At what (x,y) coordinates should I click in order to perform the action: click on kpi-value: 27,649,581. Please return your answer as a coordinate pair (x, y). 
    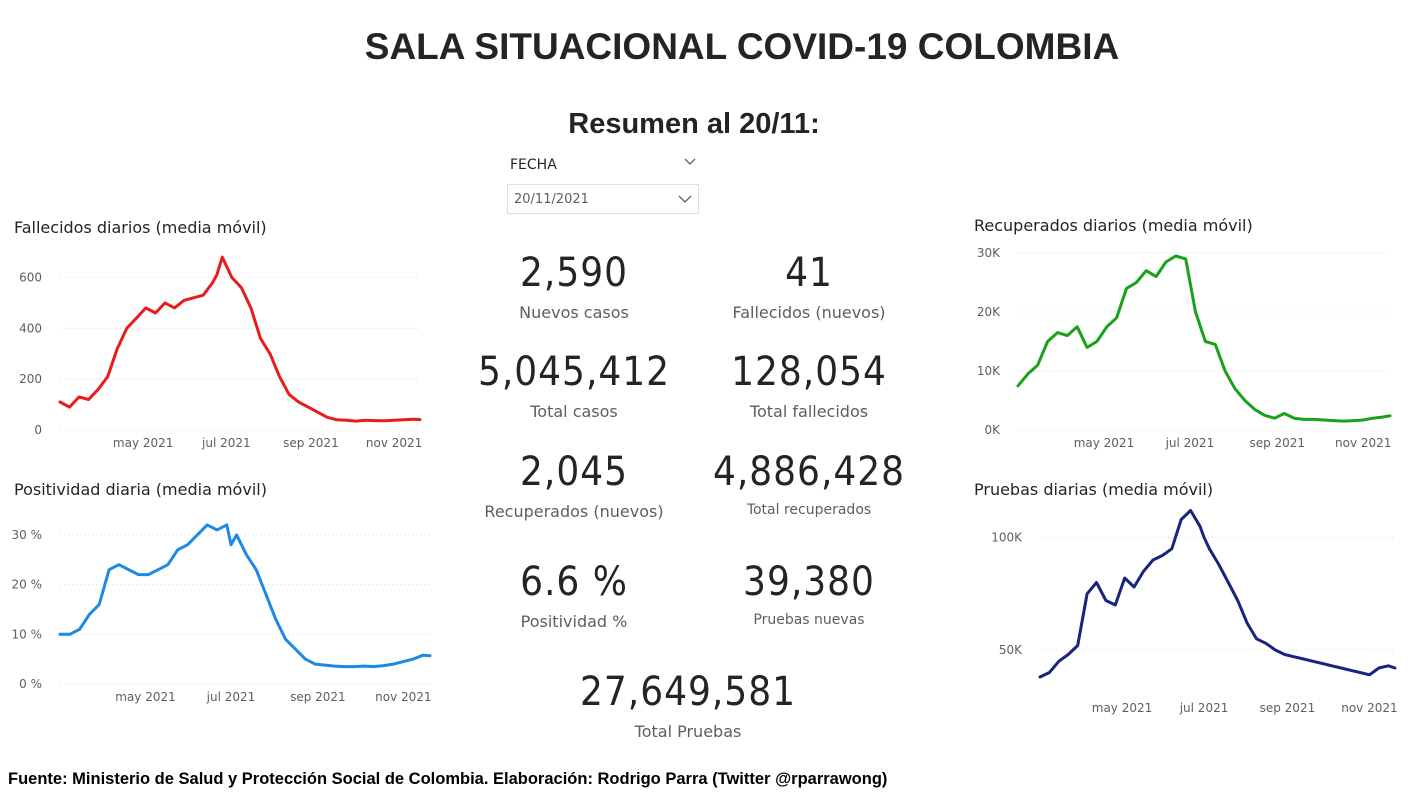
    Looking at the image, I should click on (688, 692).